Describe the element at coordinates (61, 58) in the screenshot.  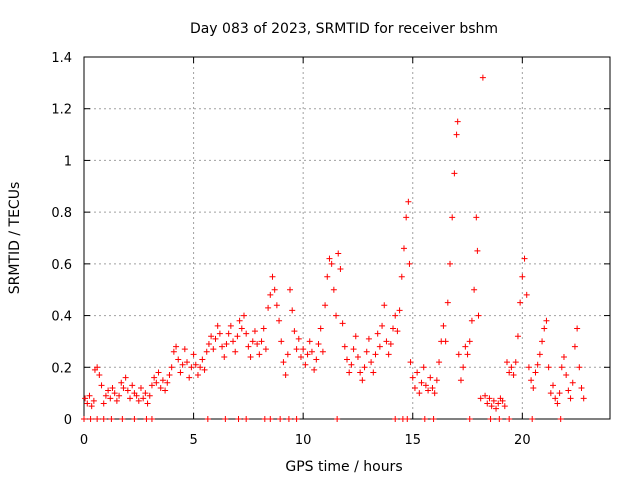
I see `y-tick-label: 1.4` at that location.